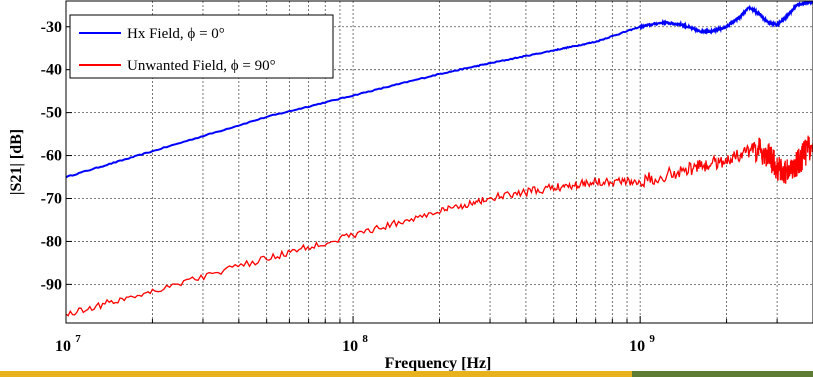 The image size is (813, 377). What do you see at coordinates (78, 339) in the screenshot?
I see `x-tick-exponent: 7` at bounding box center [78, 339].